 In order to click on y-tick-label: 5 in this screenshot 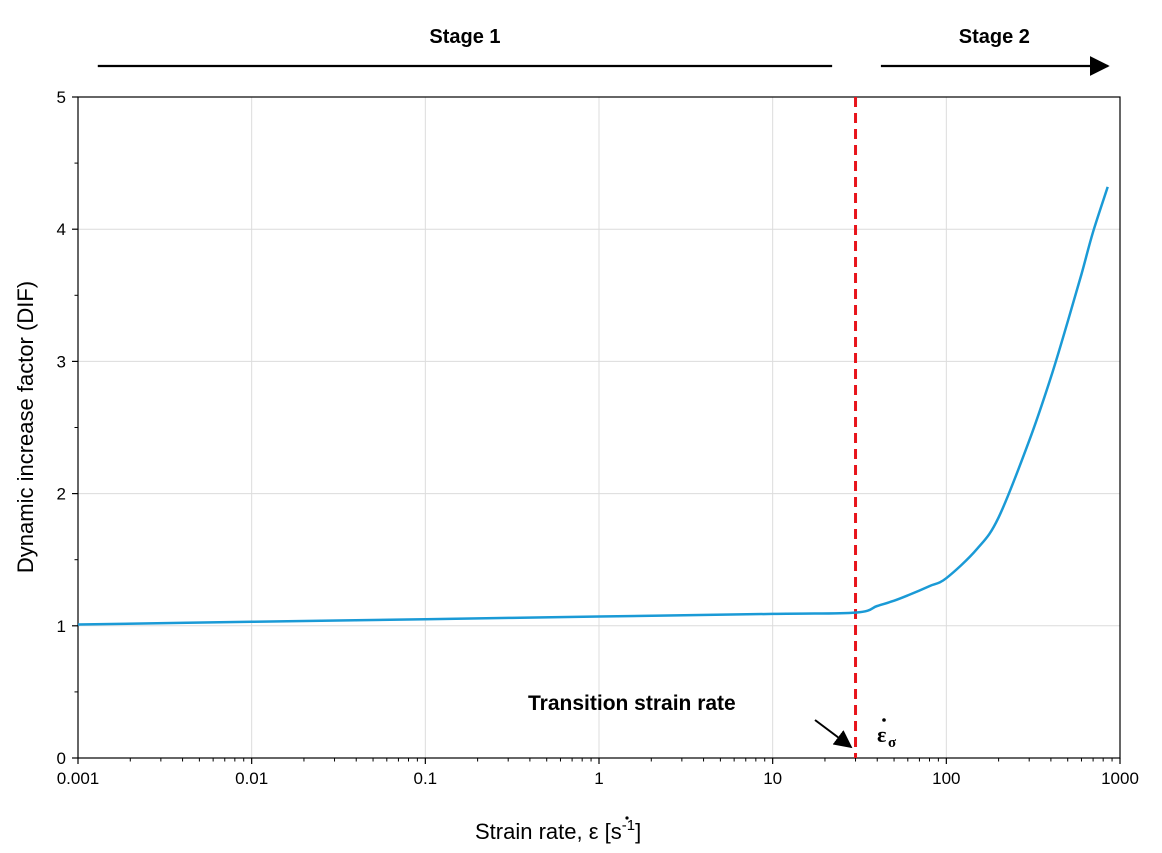, I will do `click(61, 97)`.